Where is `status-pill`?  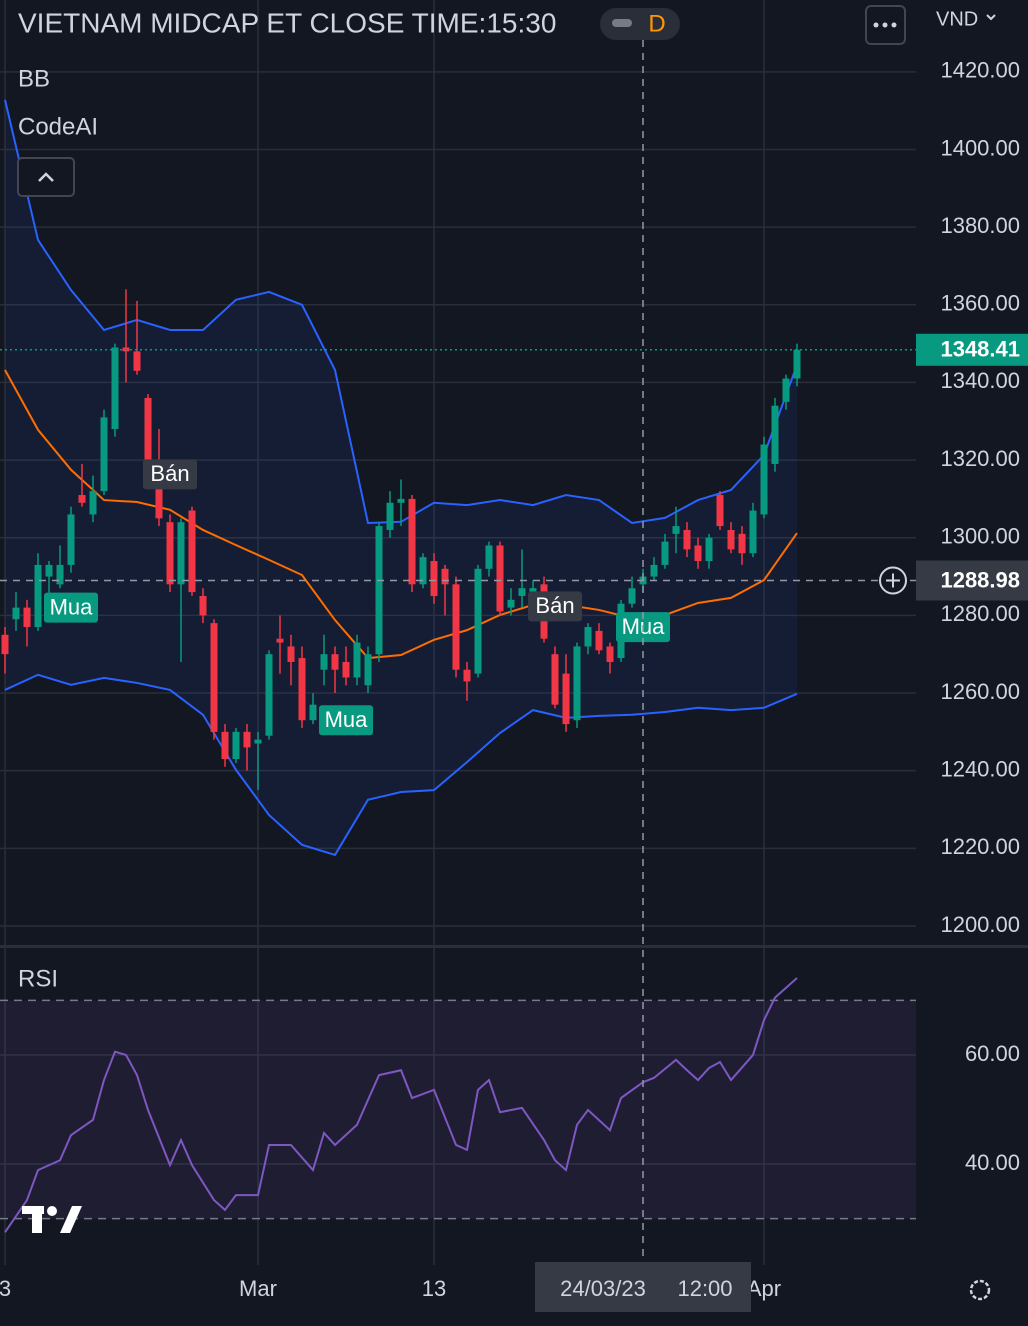 status-pill is located at coordinates (622, 23).